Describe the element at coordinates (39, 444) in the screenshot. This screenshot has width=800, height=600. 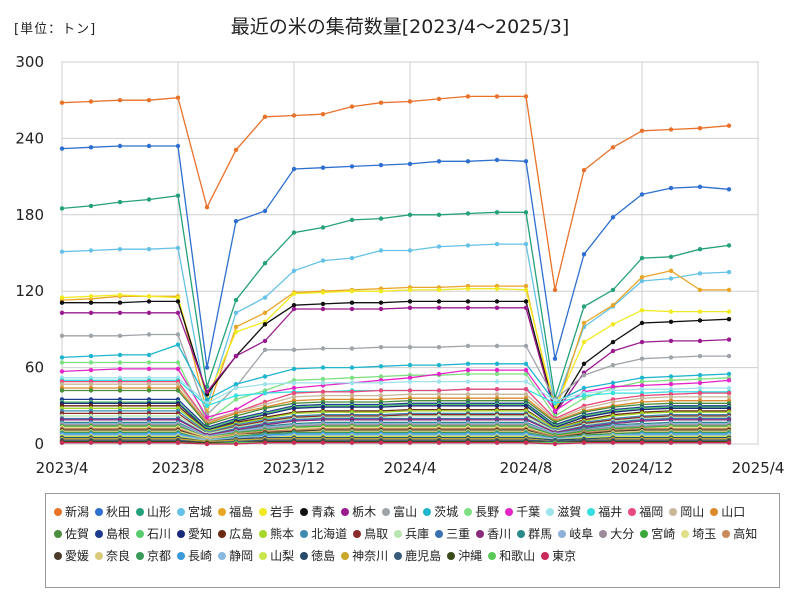
I see `y-tick-label: 0` at that location.